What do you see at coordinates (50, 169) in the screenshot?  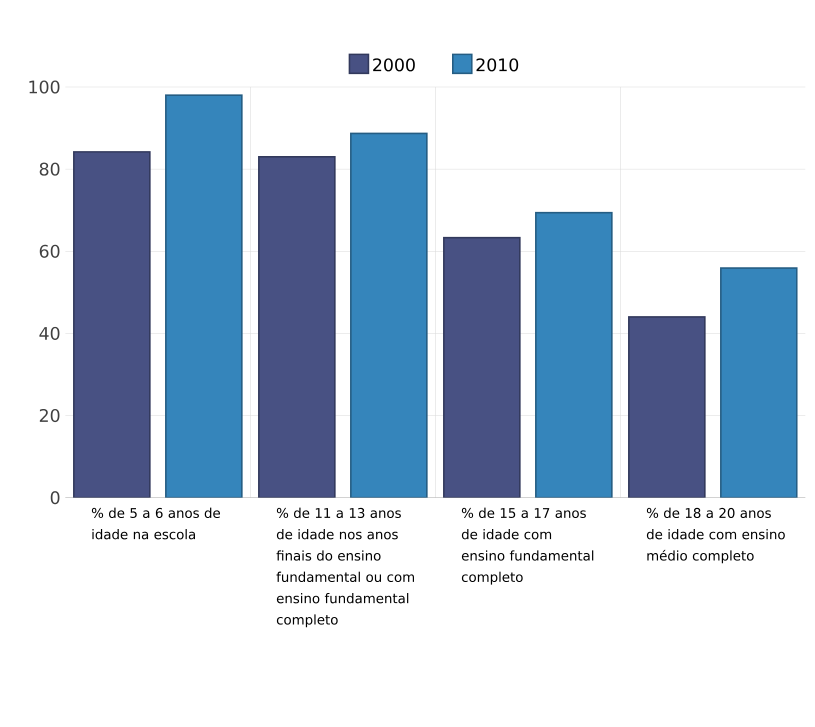 I see `y-tick-label: 80` at bounding box center [50, 169].